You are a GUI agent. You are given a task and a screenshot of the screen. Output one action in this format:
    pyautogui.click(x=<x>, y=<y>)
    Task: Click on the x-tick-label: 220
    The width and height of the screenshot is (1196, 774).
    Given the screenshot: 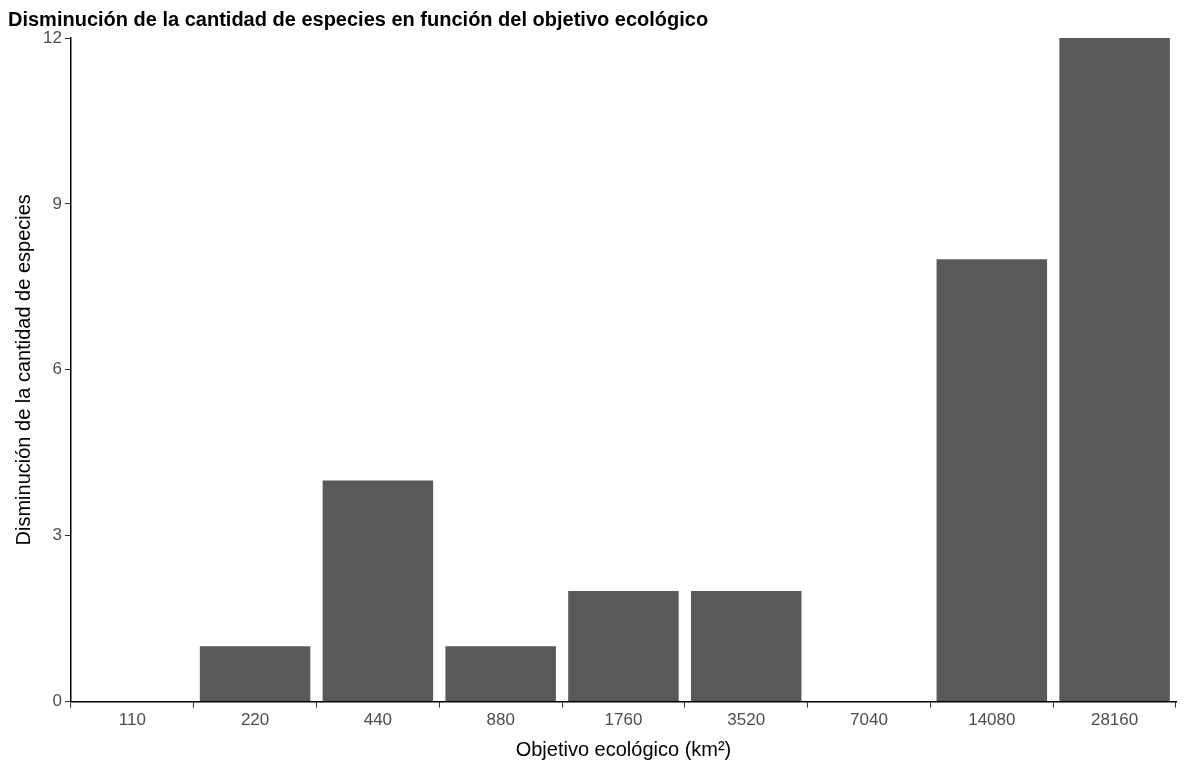 What is the action you would take?
    pyautogui.click(x=255, y=720)
    